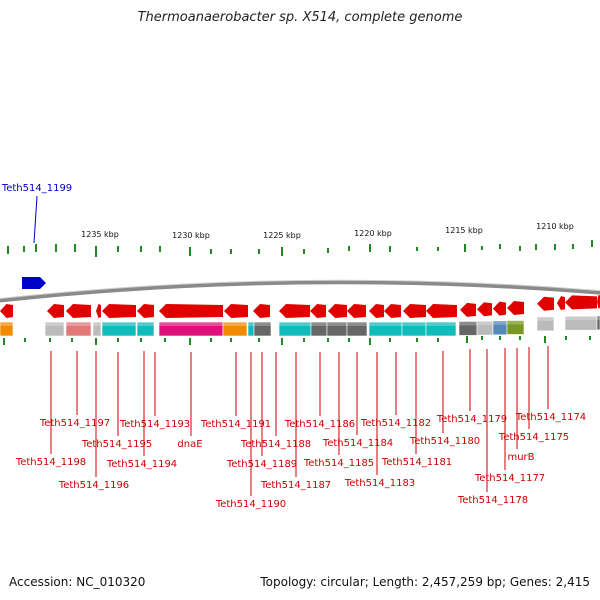 This screenshot has height=600, width=600. What do you see at coordinates (93, 485) in the screenshot?
I see `gene-label: Teth514_1196` at bounding box center [93, 485].